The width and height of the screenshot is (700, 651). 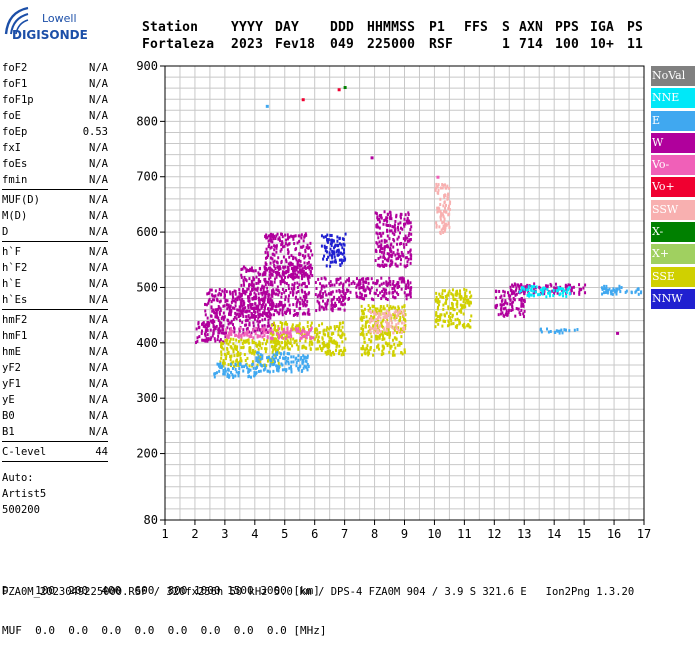 I want to click on param-name: h`Es, so click(x=15, y=300).